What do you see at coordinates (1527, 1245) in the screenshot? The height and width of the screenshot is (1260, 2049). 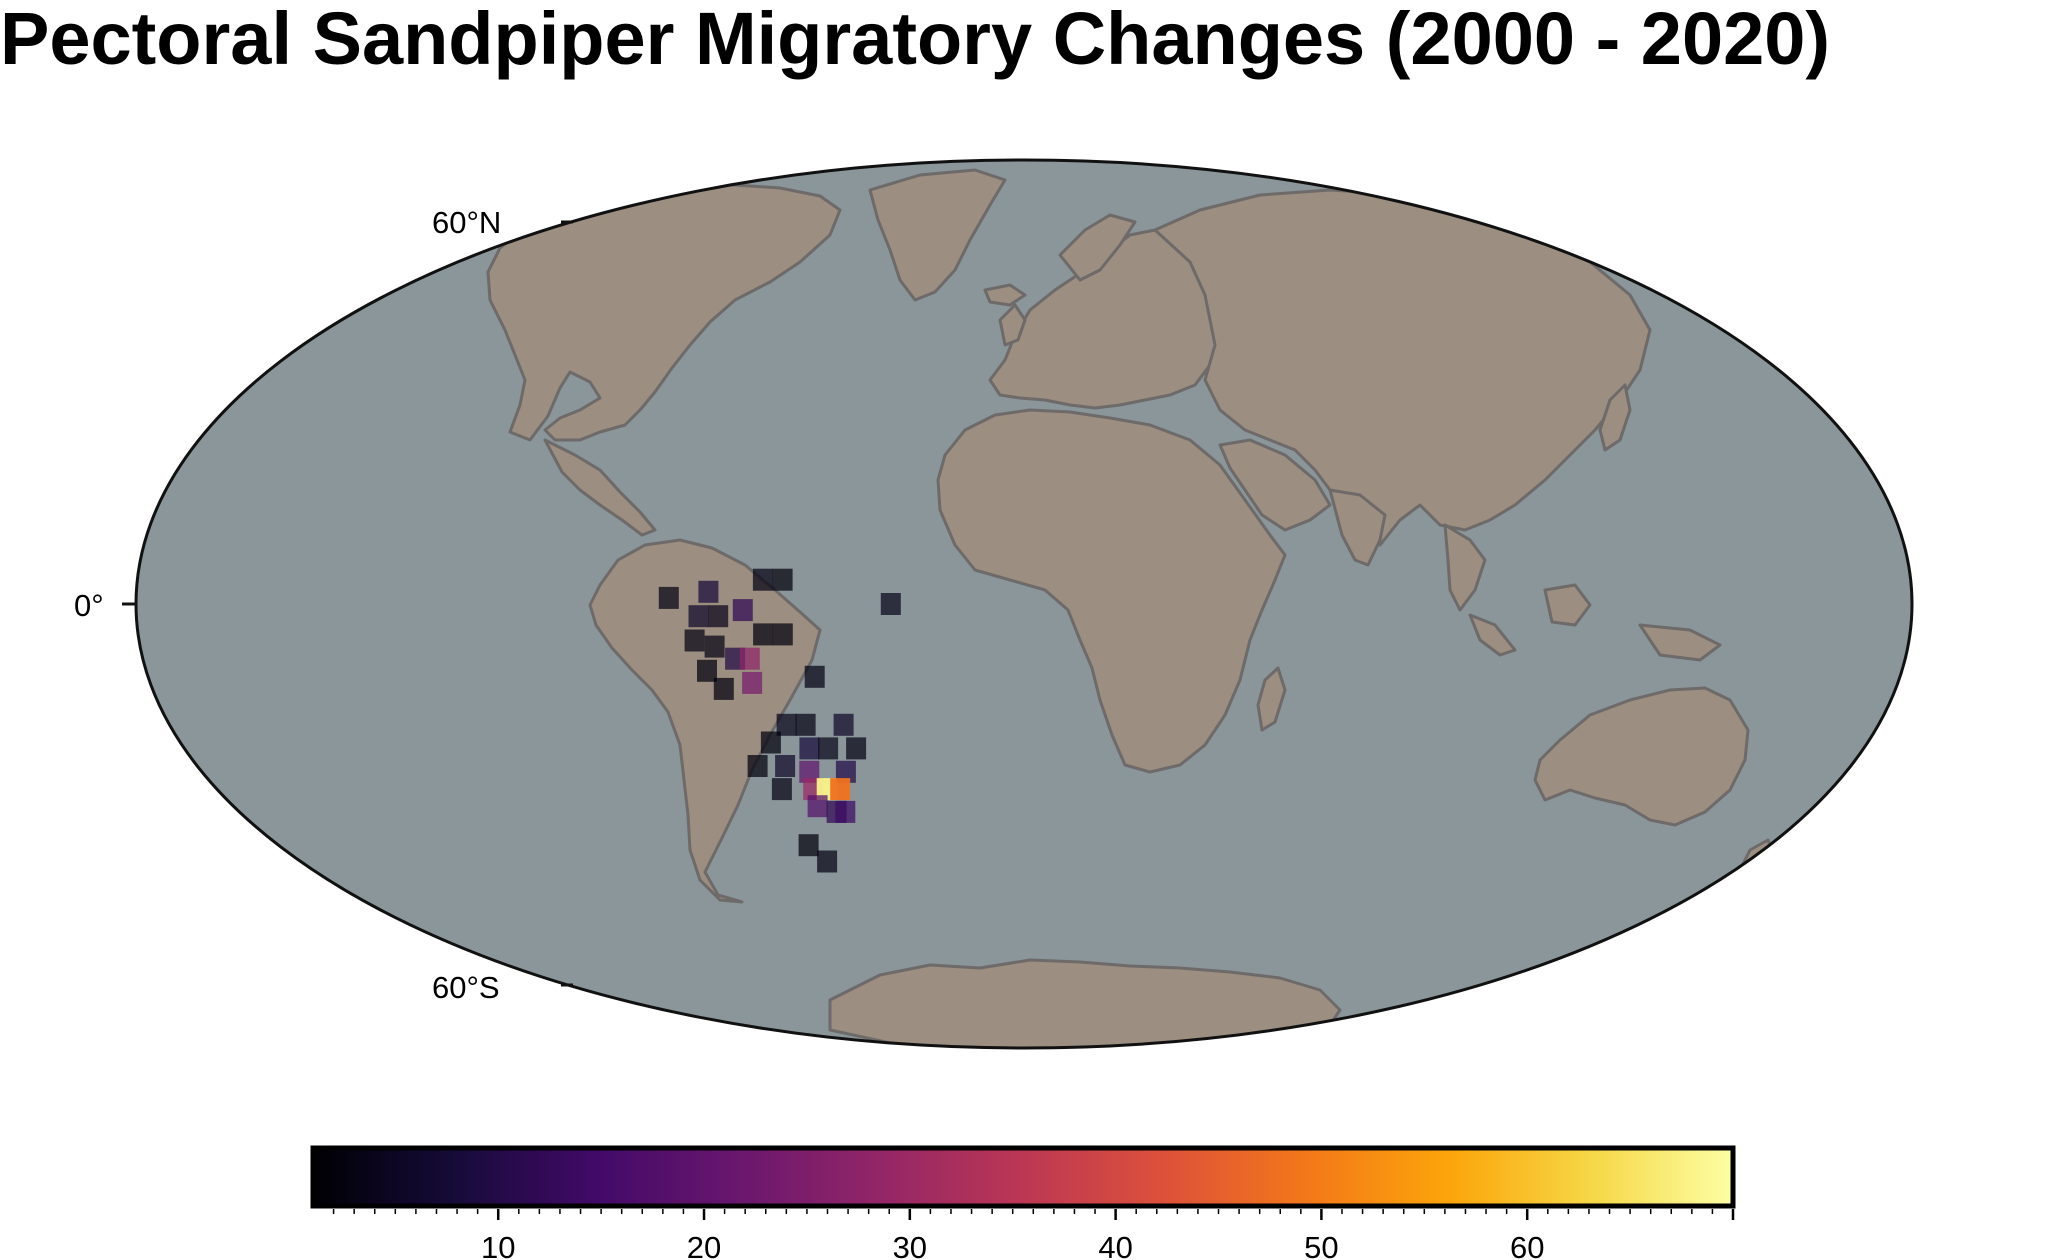 I see `colorbar-tick-label: 60` at bounding box center [1527, 1245].